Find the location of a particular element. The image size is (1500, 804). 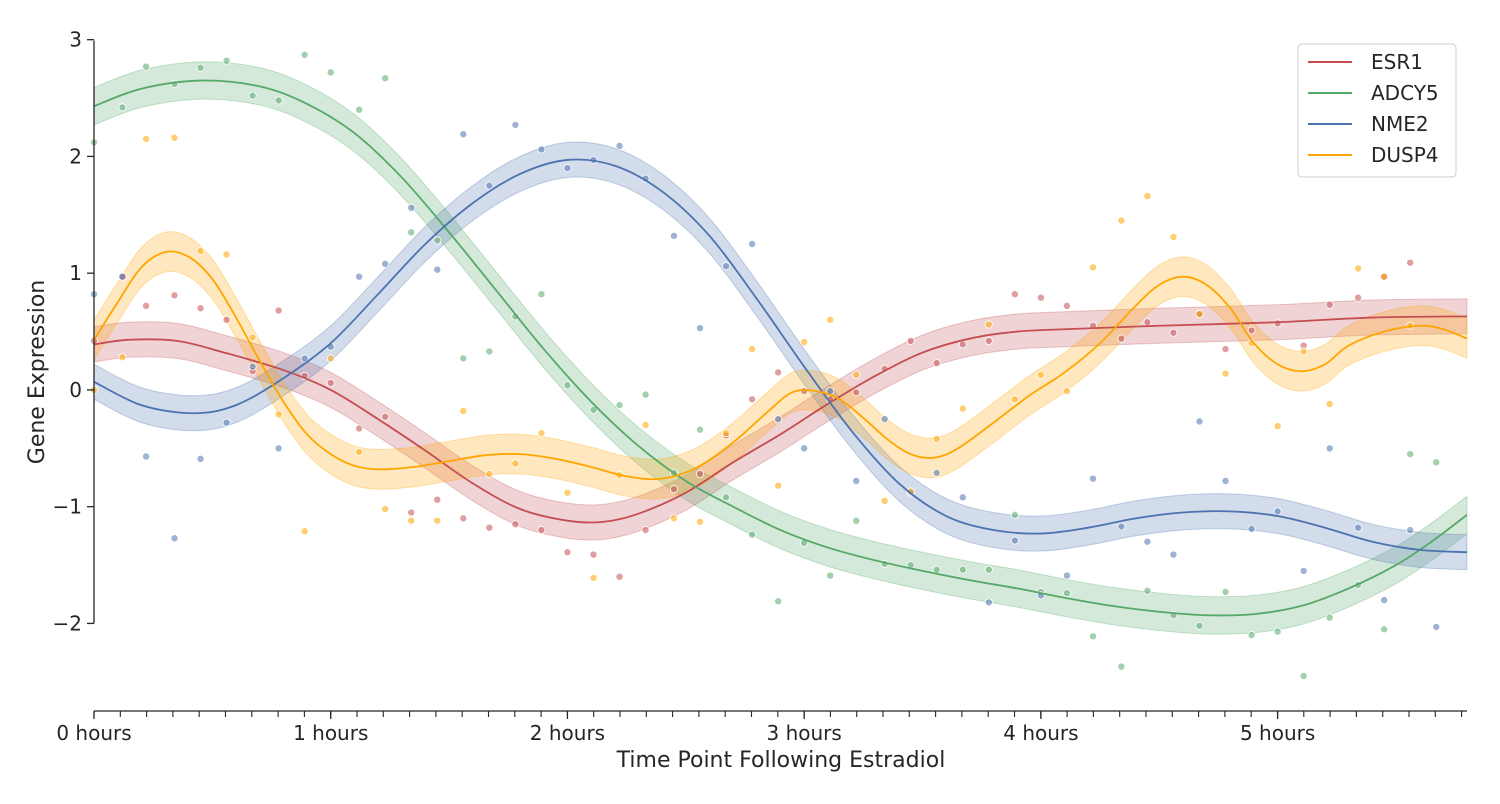

x-tick-label: 4 hours is located at coordinates (1040, 733).